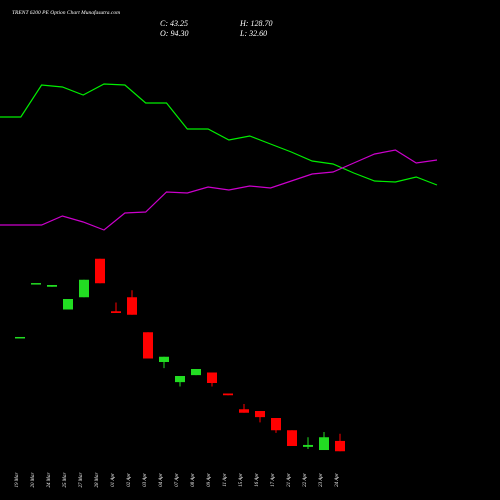 Image resolution: width=500 pixels, height=500 pixels. What do you see at coordinates (337, 480) in the screenshot?
I see `x-tick-label: 24 Apr` at bounding box center [337, 480].